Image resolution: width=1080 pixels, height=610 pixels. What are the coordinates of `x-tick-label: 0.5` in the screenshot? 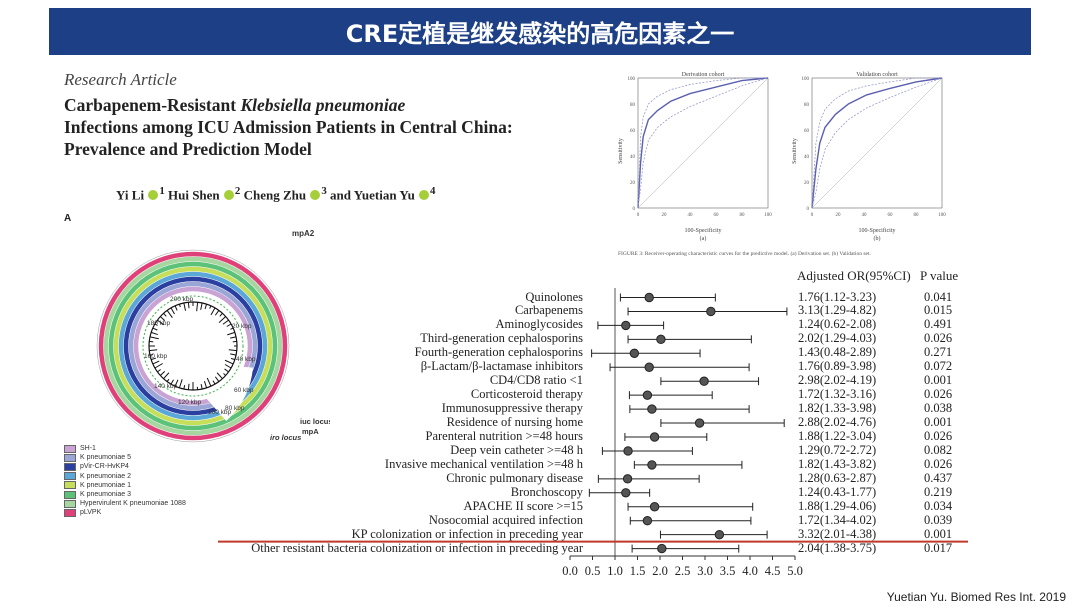 It's located at (592, 571).